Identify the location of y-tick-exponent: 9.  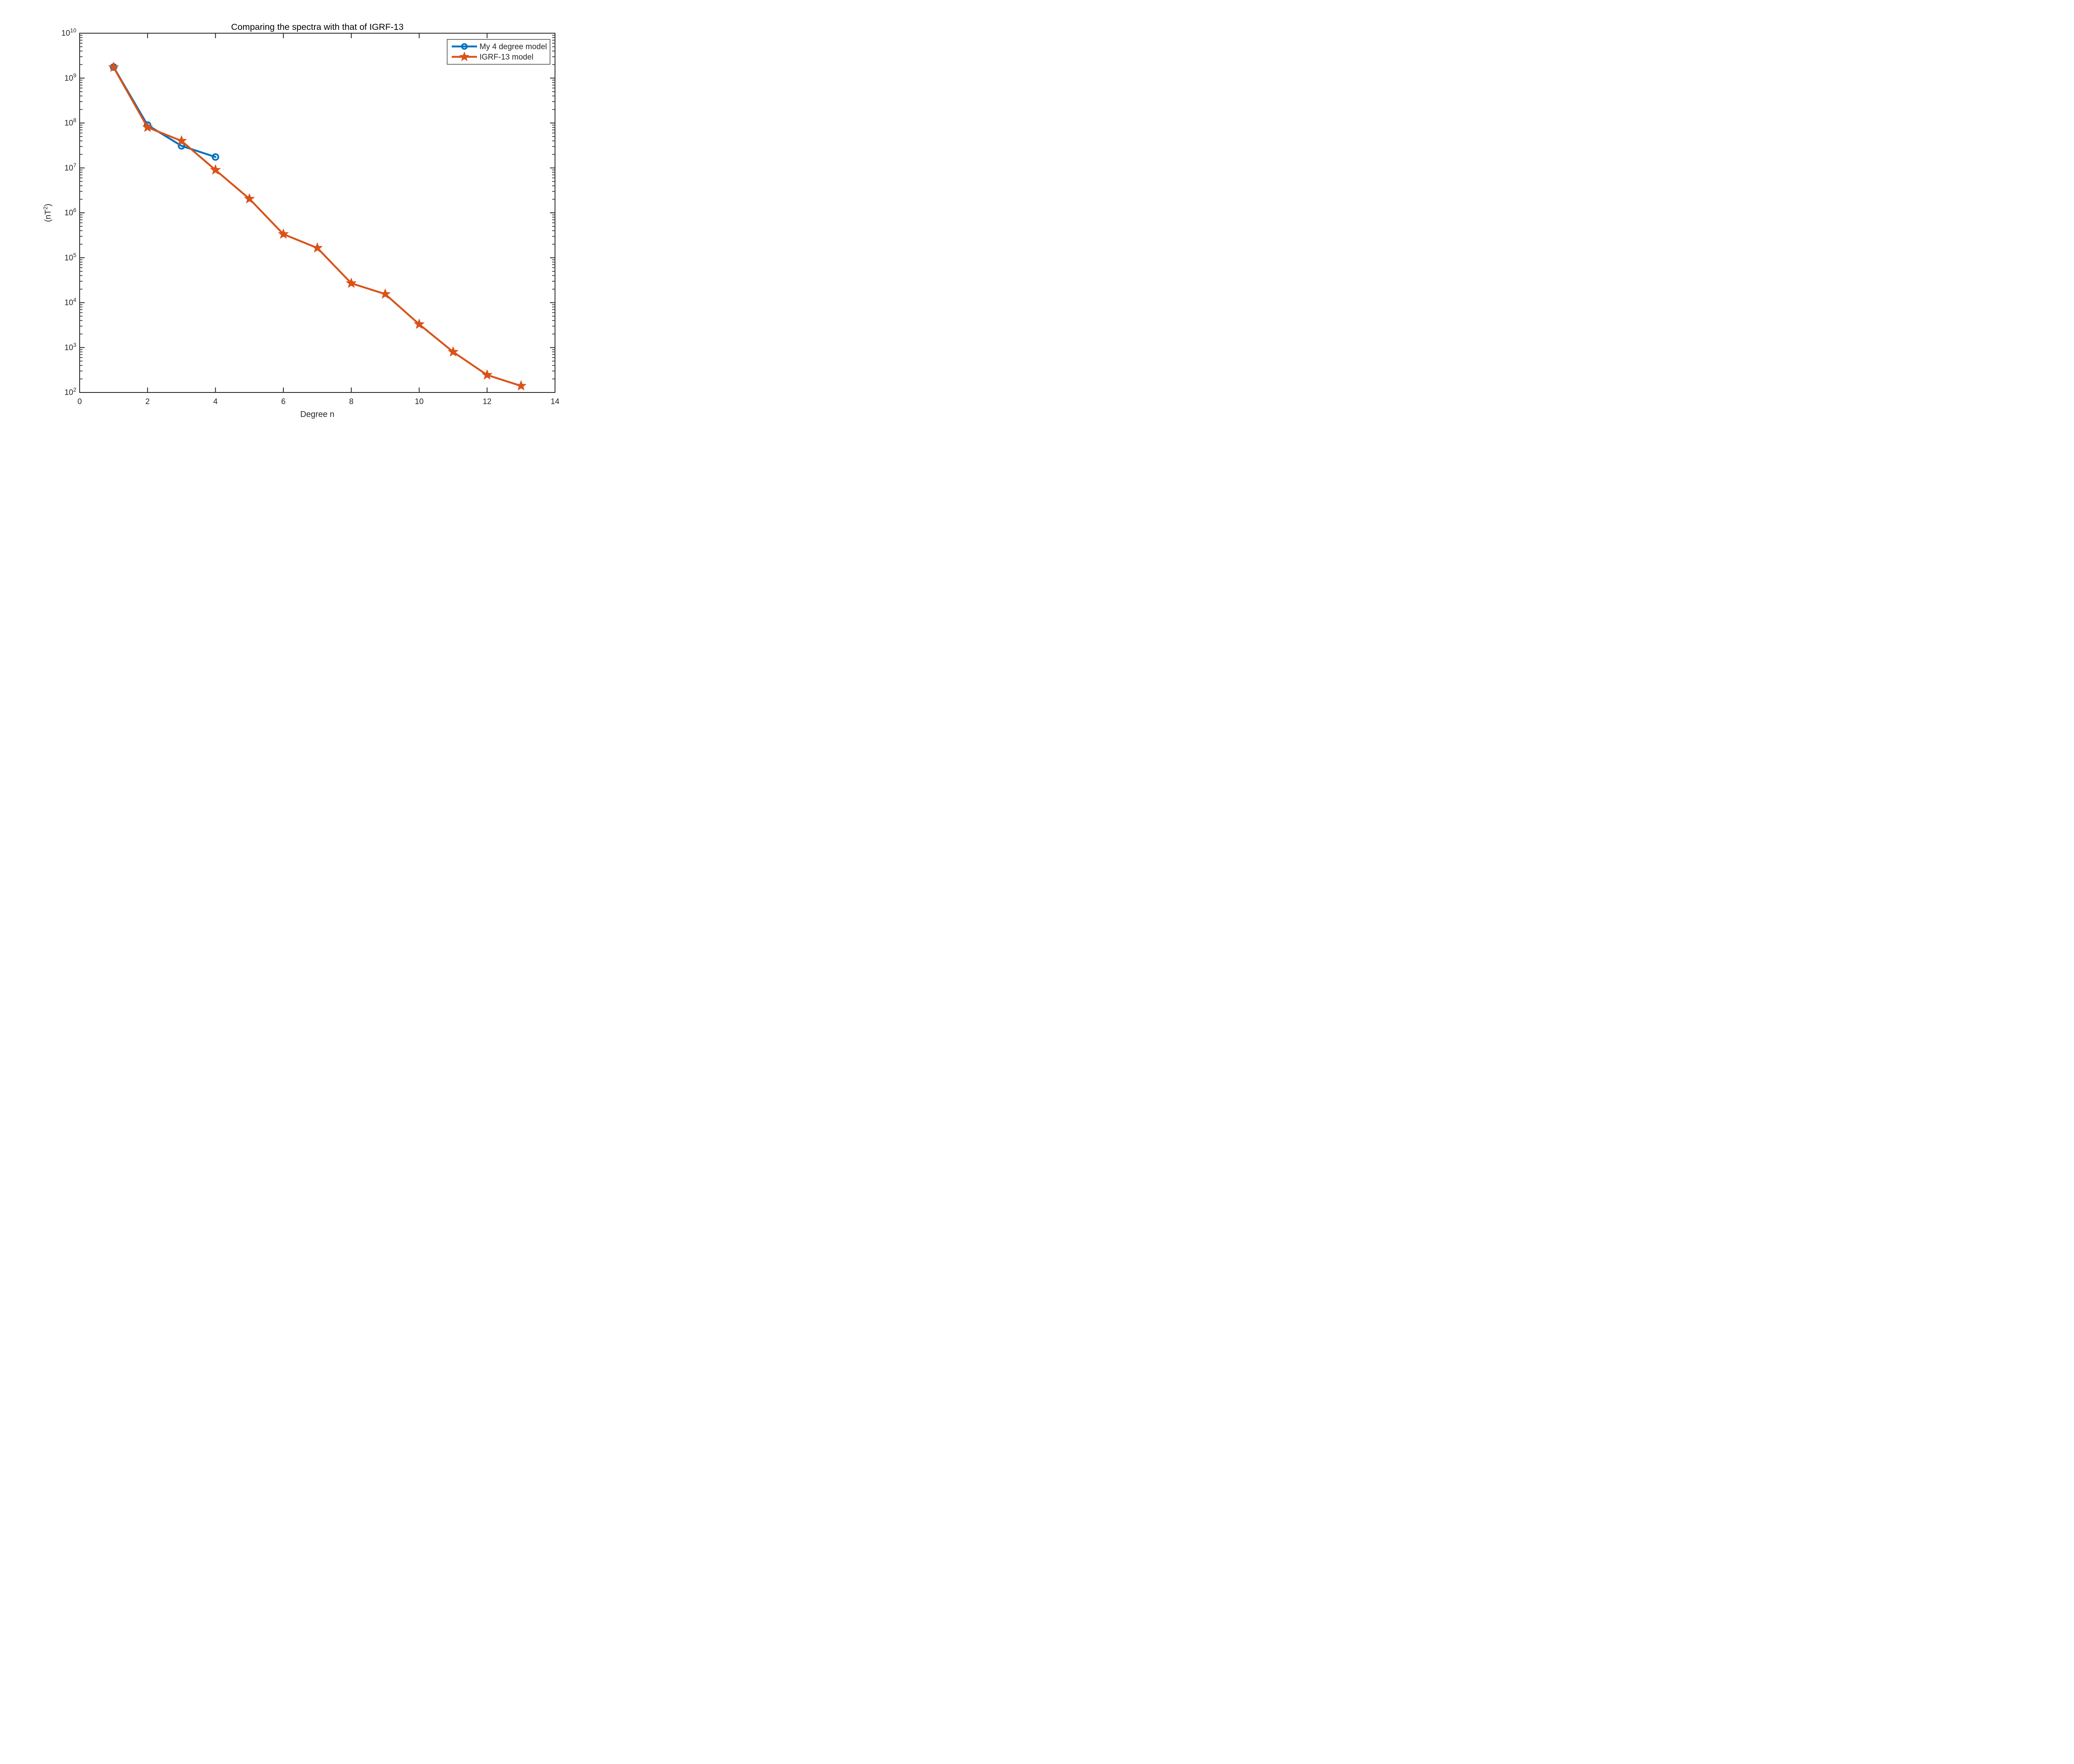
(74, 75).